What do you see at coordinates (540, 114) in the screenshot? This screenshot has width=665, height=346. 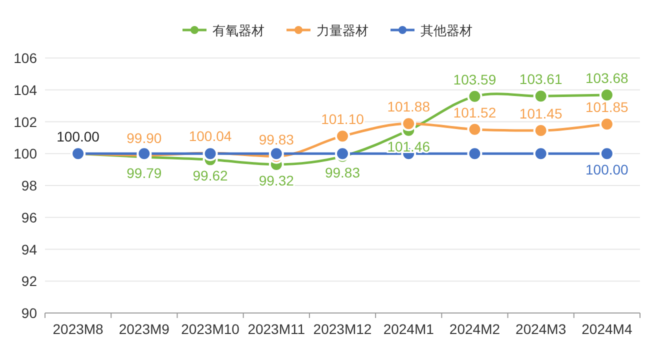 I see `data-label: 101.45` at bounding box center [540, 114].